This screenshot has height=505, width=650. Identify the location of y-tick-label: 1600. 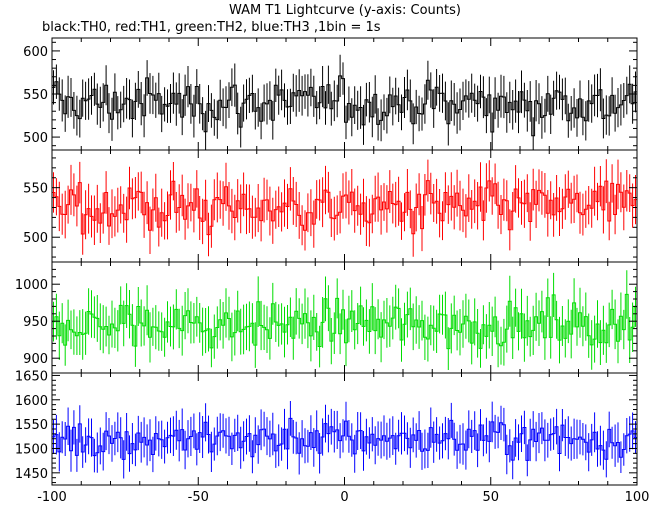
(31, 401).